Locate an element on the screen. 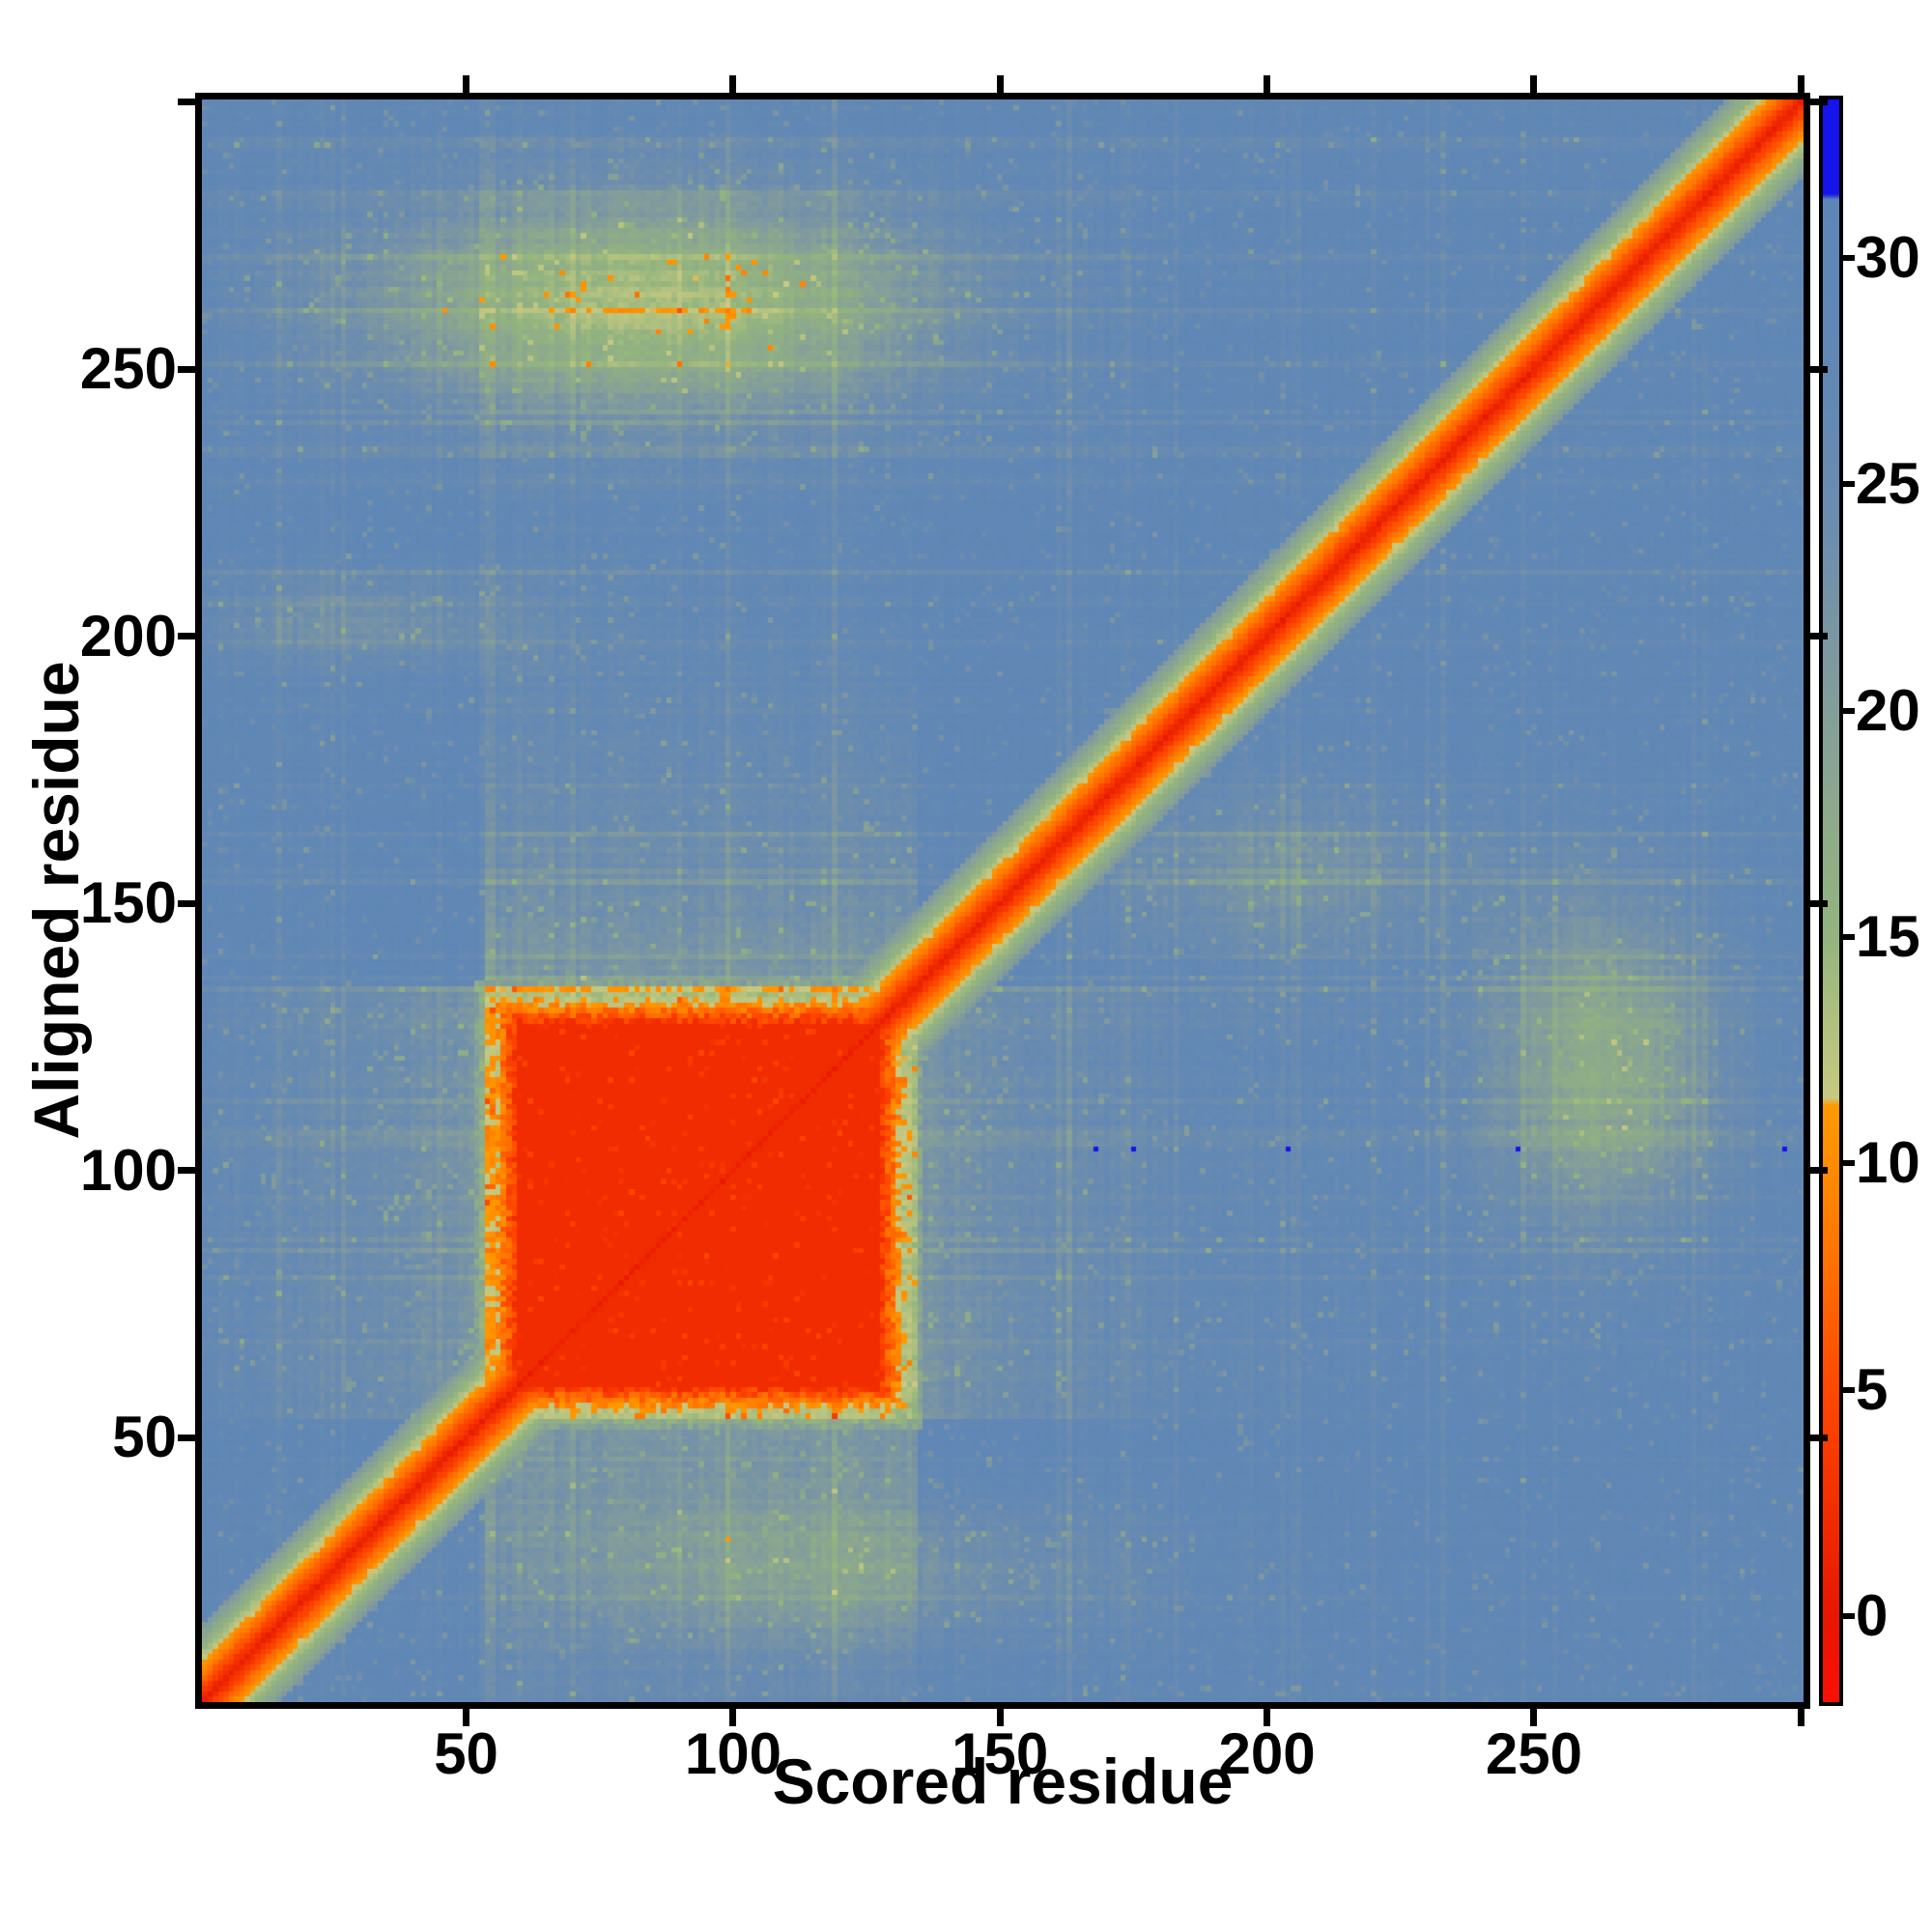 The height and width of the screenshot is (1932, 1932). colorbar-tick-label: 0 is located at coordinates (1872, 1615).